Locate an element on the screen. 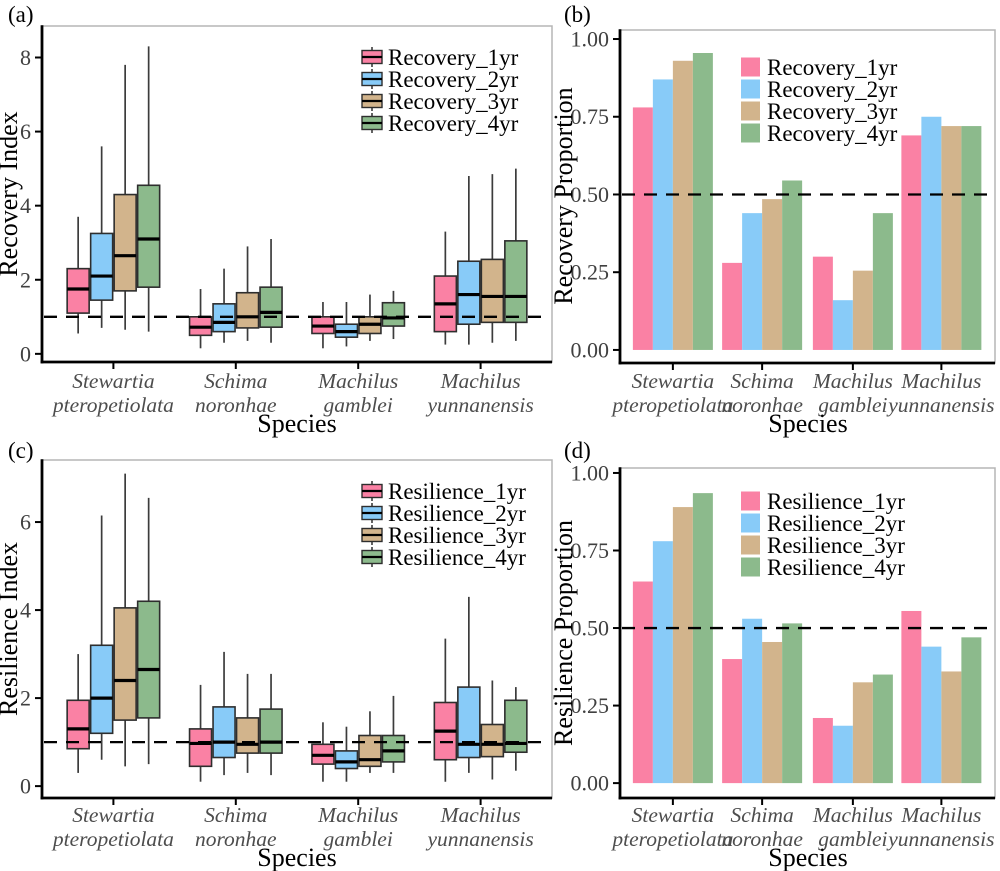 The height and width of the screenshot is (871, 1000). legend-label: Recovery_4yr is located at coordinates (832, 133).